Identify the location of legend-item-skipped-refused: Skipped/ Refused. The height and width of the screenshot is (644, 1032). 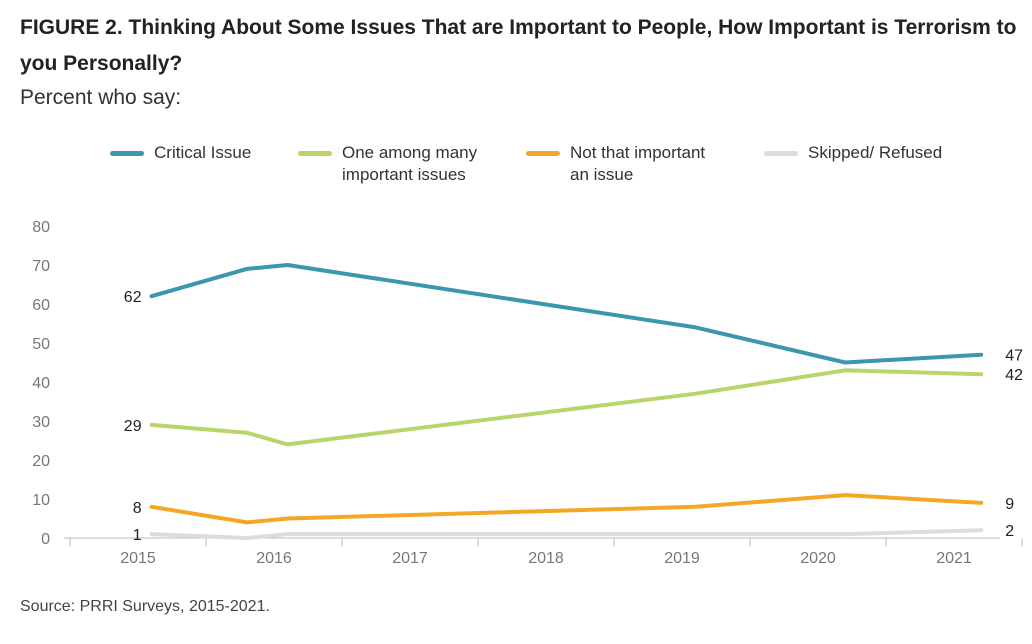
(853, 153).